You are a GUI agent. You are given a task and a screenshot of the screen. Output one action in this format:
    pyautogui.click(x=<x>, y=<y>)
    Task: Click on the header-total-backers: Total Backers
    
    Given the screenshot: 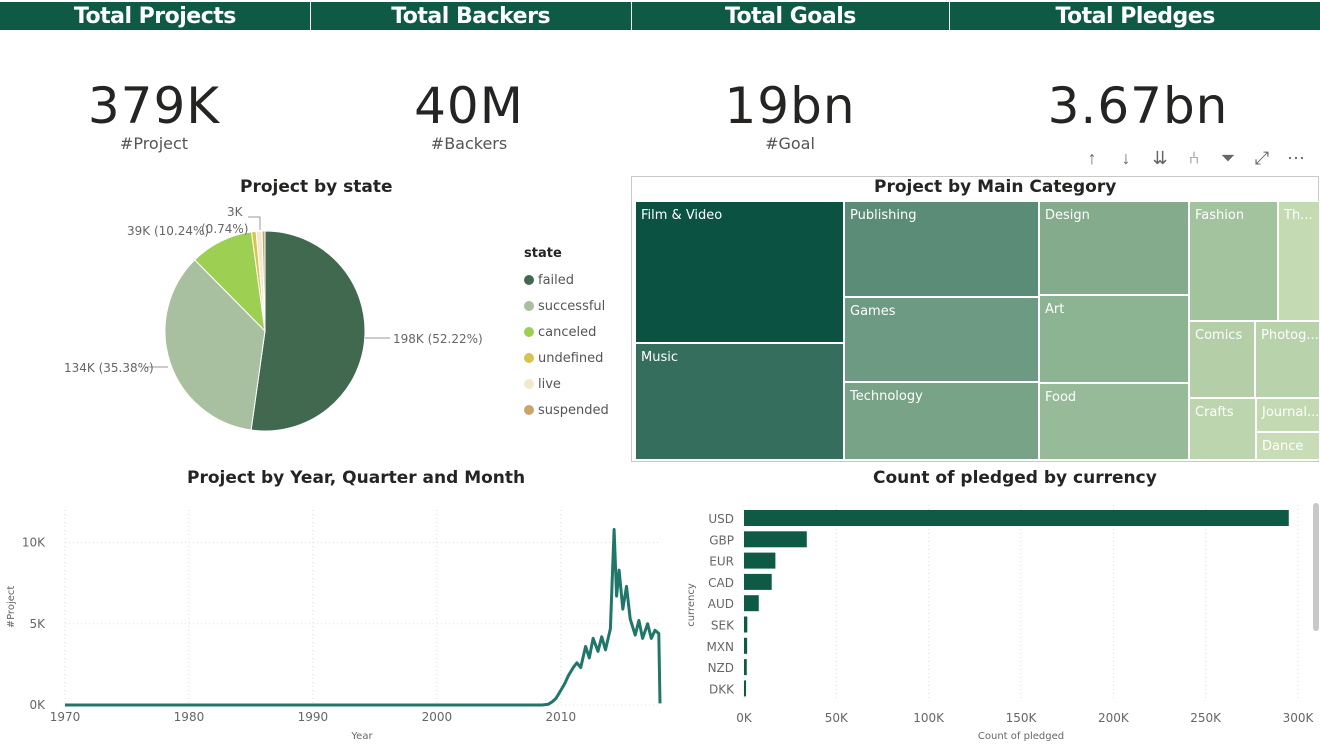 What is the action you would take?
    pyautogui.click(x=470, y=16)
    